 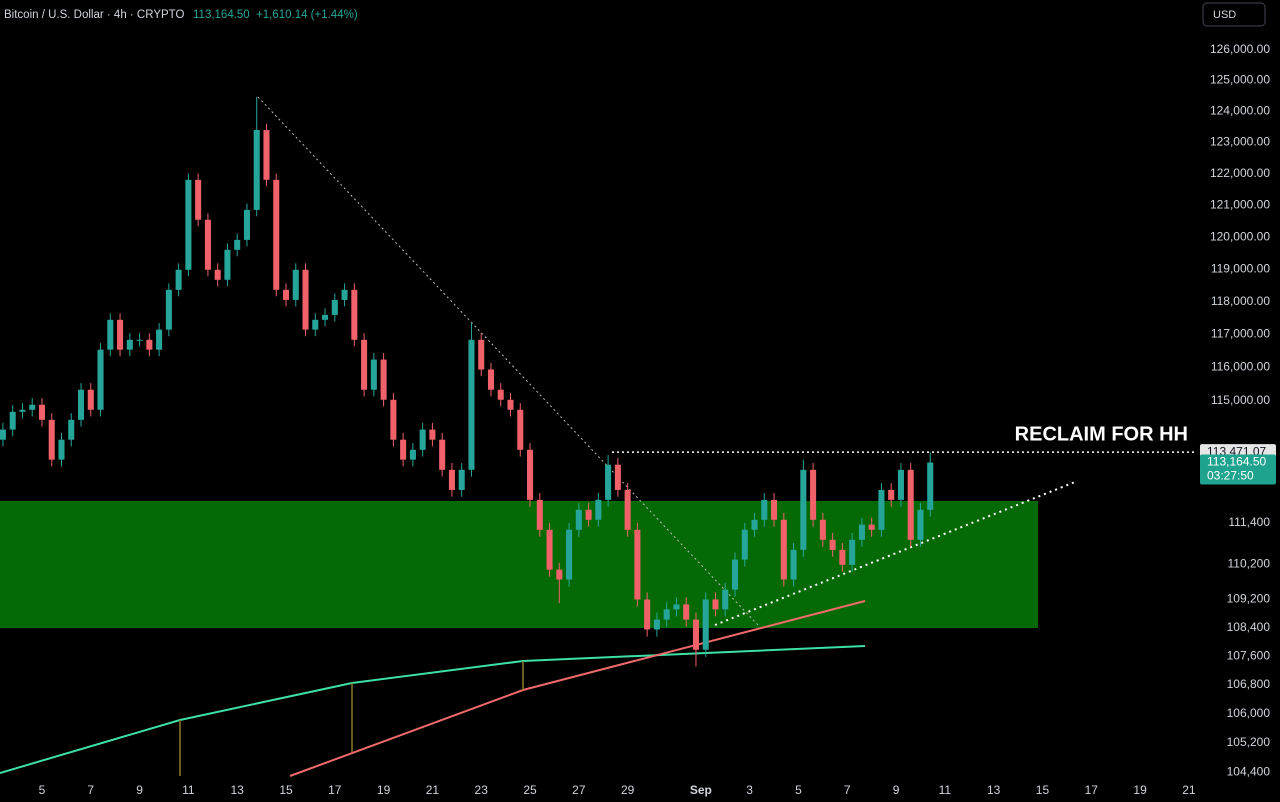 I want to click on x-tick-label: 13, so click(x=238, y=790).